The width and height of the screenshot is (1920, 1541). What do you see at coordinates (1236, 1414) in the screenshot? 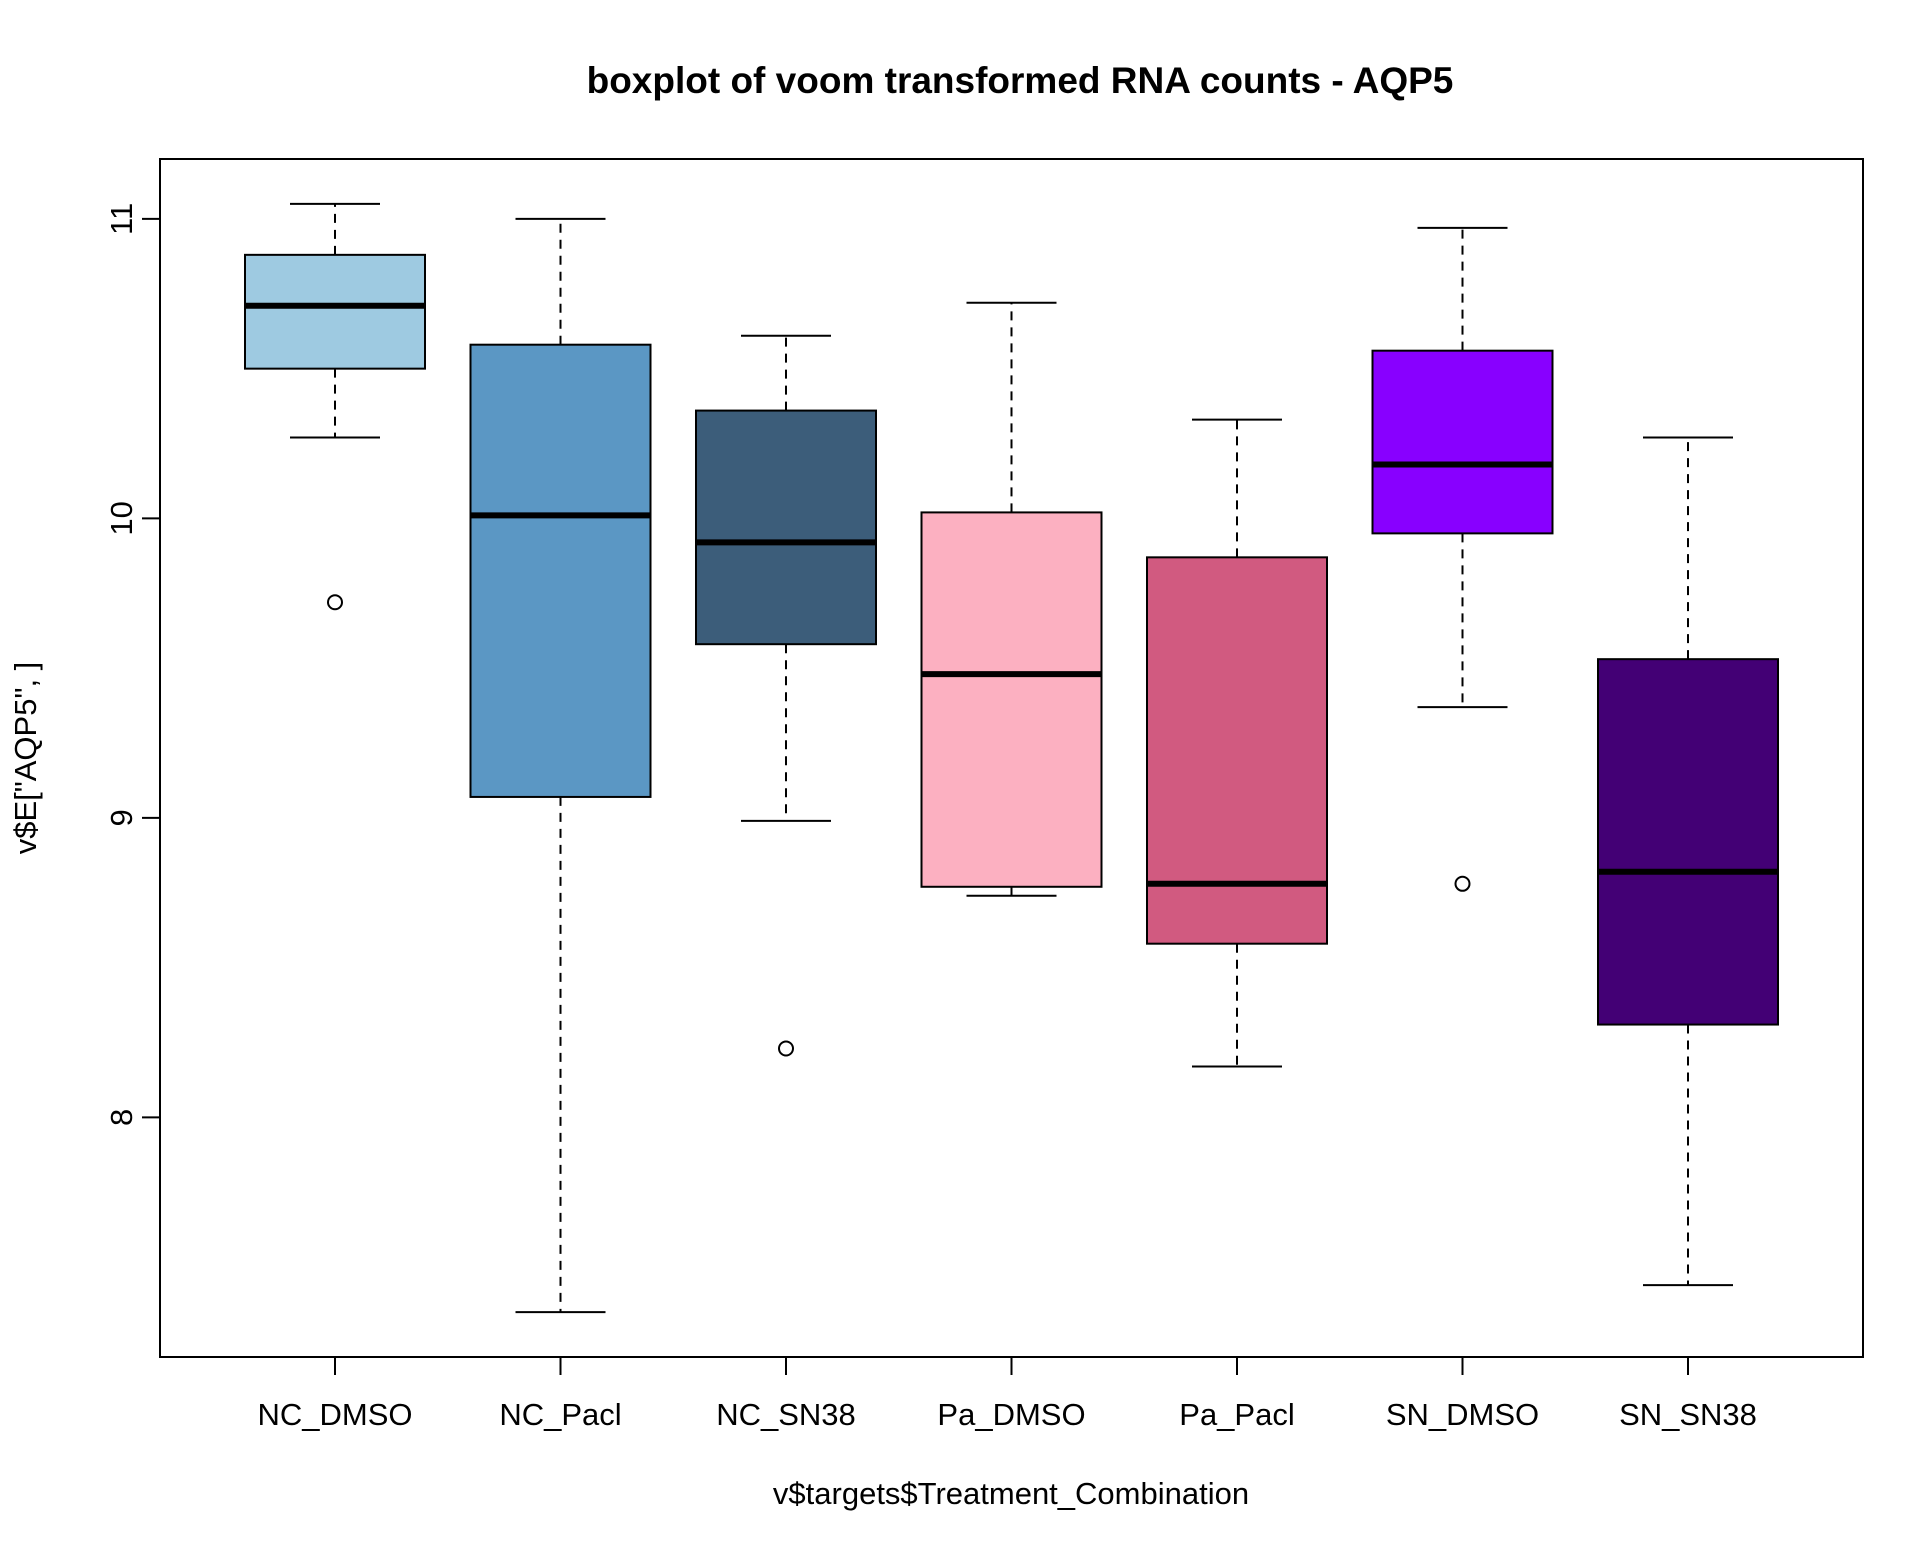
I see `x-tick-label: Pa_Pacl` at bounding box center [1236, 1414].